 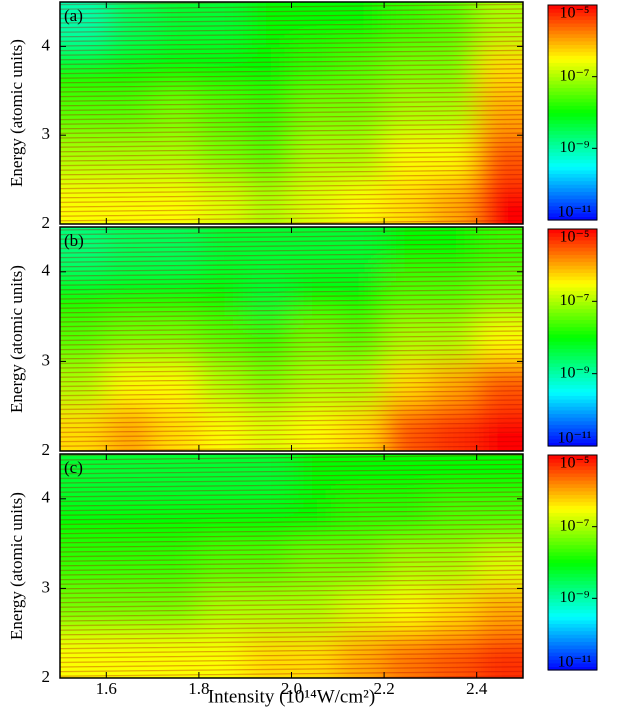 What do you see at coordinates (291, 688) in the screenshot?
I see `x-tick-label: 2.0` at bounding box center [291, 688].